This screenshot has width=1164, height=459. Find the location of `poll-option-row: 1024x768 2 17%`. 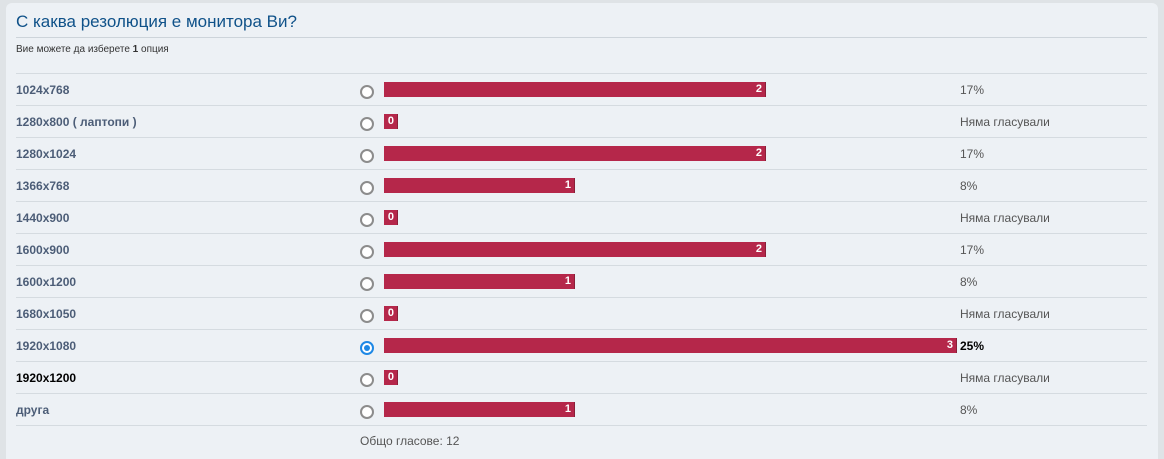

poll-option-row: 1024x768 2 17% is located at coordinates (581, 90).